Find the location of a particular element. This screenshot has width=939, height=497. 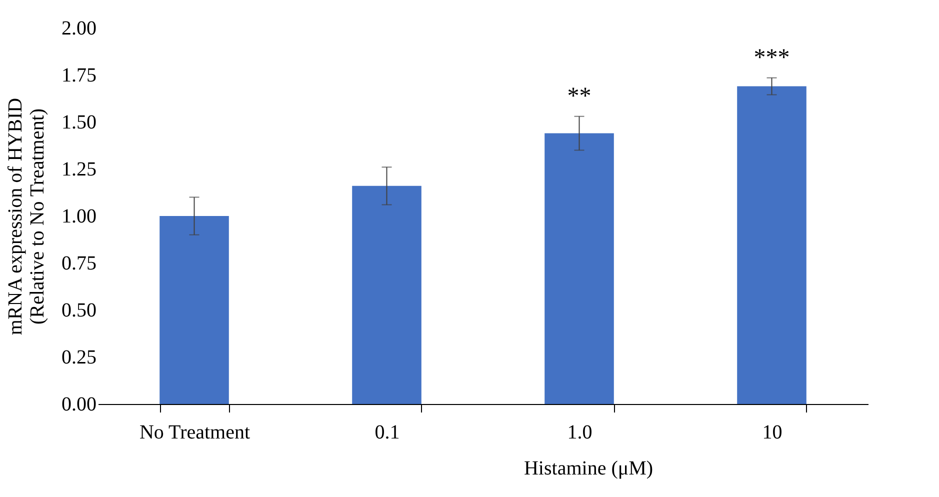

y-tick-label: 0.00 is located at coordinates (79, 405).